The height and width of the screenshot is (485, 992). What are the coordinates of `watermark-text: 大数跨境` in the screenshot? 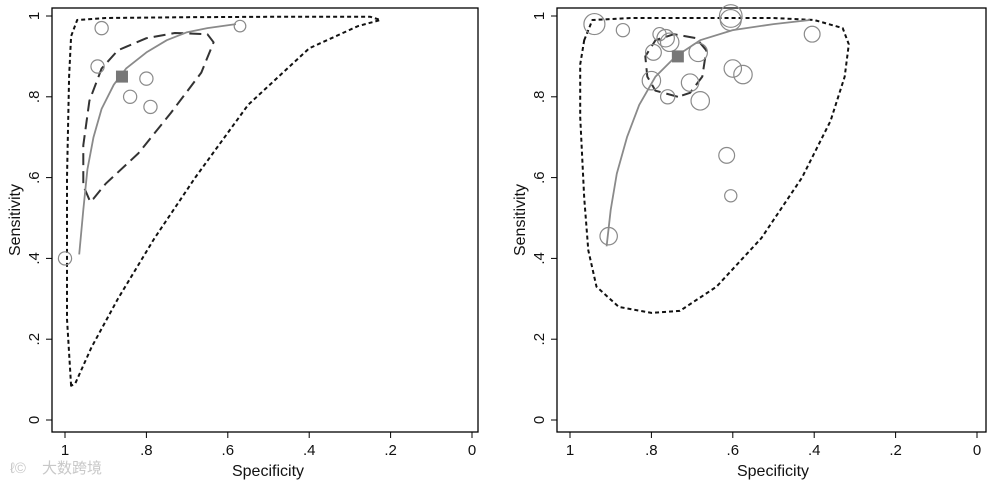 It's located at (72, 468).